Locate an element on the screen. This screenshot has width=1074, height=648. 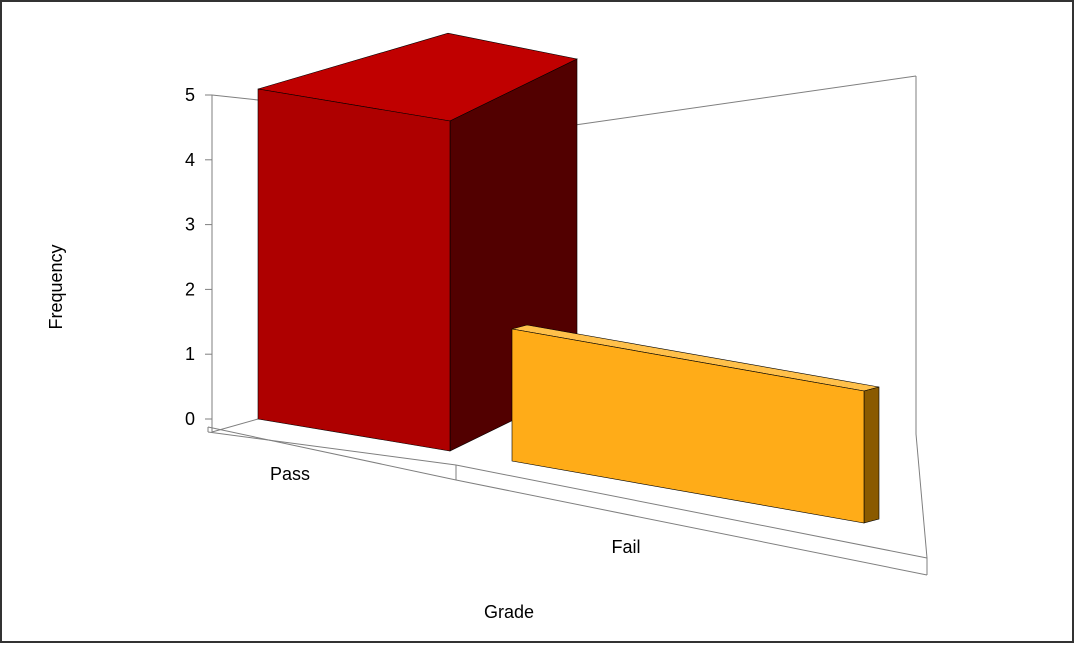
x-axis: Pass Fail is located at coordinates (455, 510).